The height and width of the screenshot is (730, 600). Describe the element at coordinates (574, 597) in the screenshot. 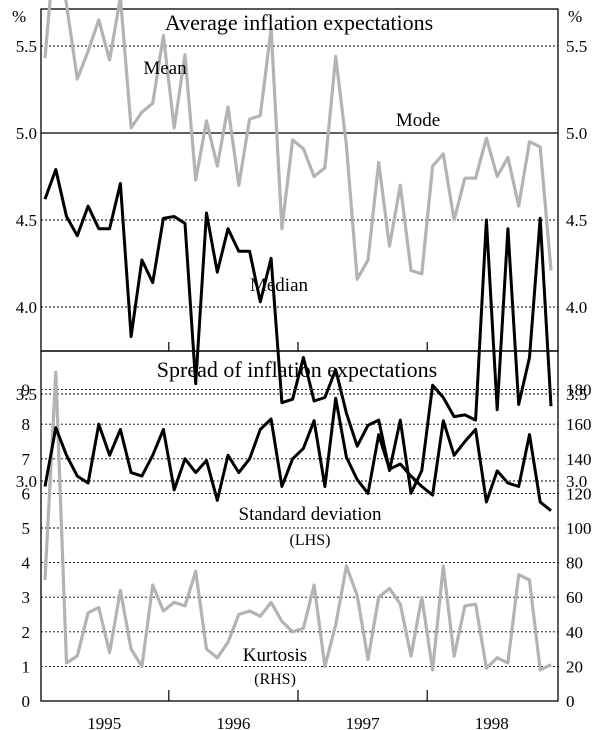

I see `bottom-right-tick-label: 60` at that location.